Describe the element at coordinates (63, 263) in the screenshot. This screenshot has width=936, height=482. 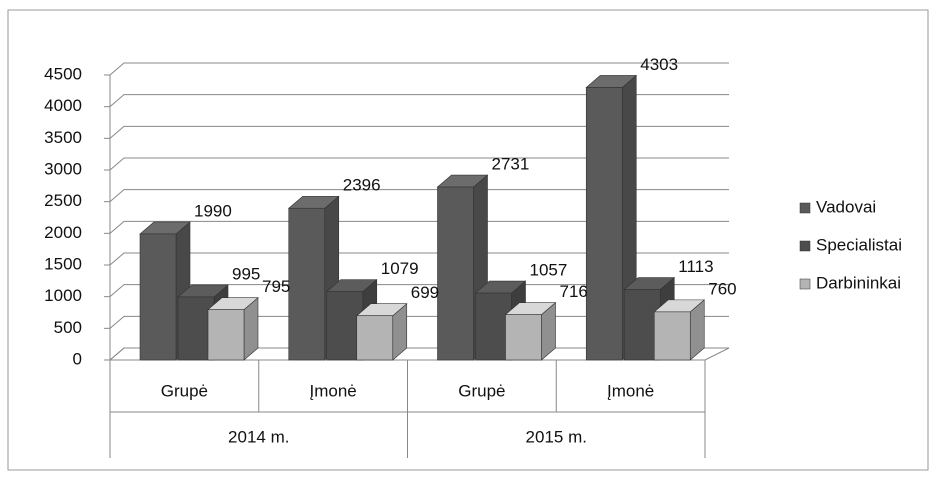
I see `y-tick-label: 1500` at that location.